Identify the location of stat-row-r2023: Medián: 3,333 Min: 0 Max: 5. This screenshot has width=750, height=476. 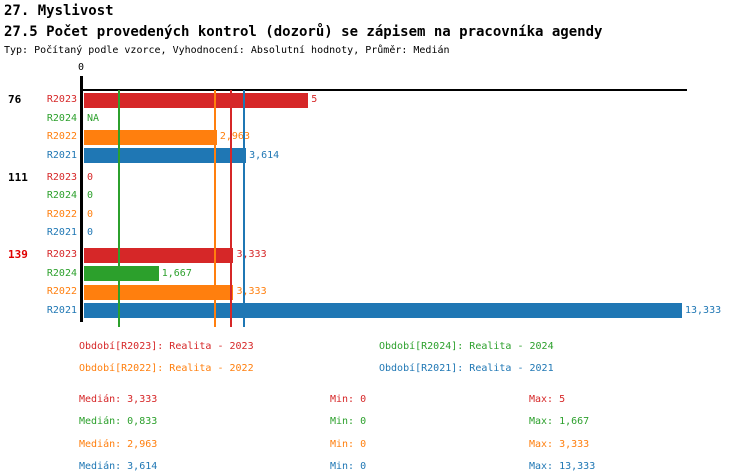
(337, 399).